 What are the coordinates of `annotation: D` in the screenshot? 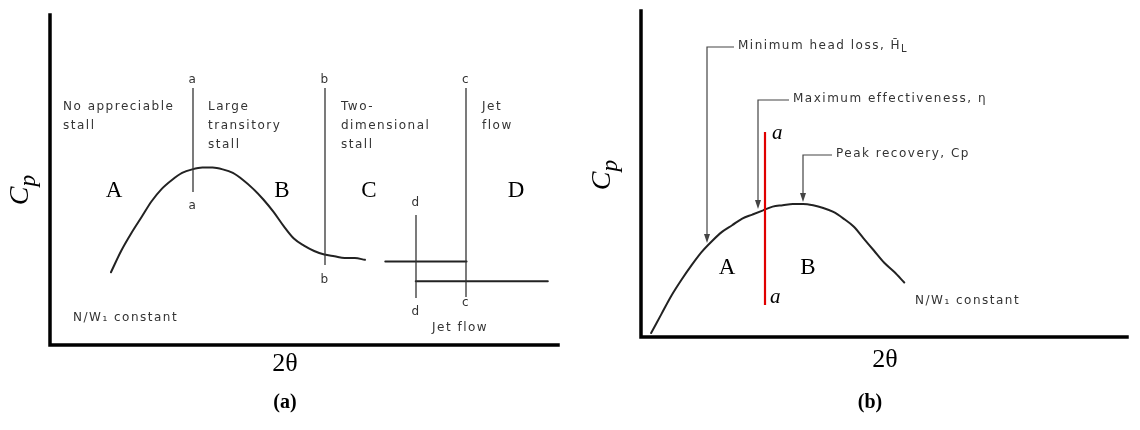 It's located at (516, 190).